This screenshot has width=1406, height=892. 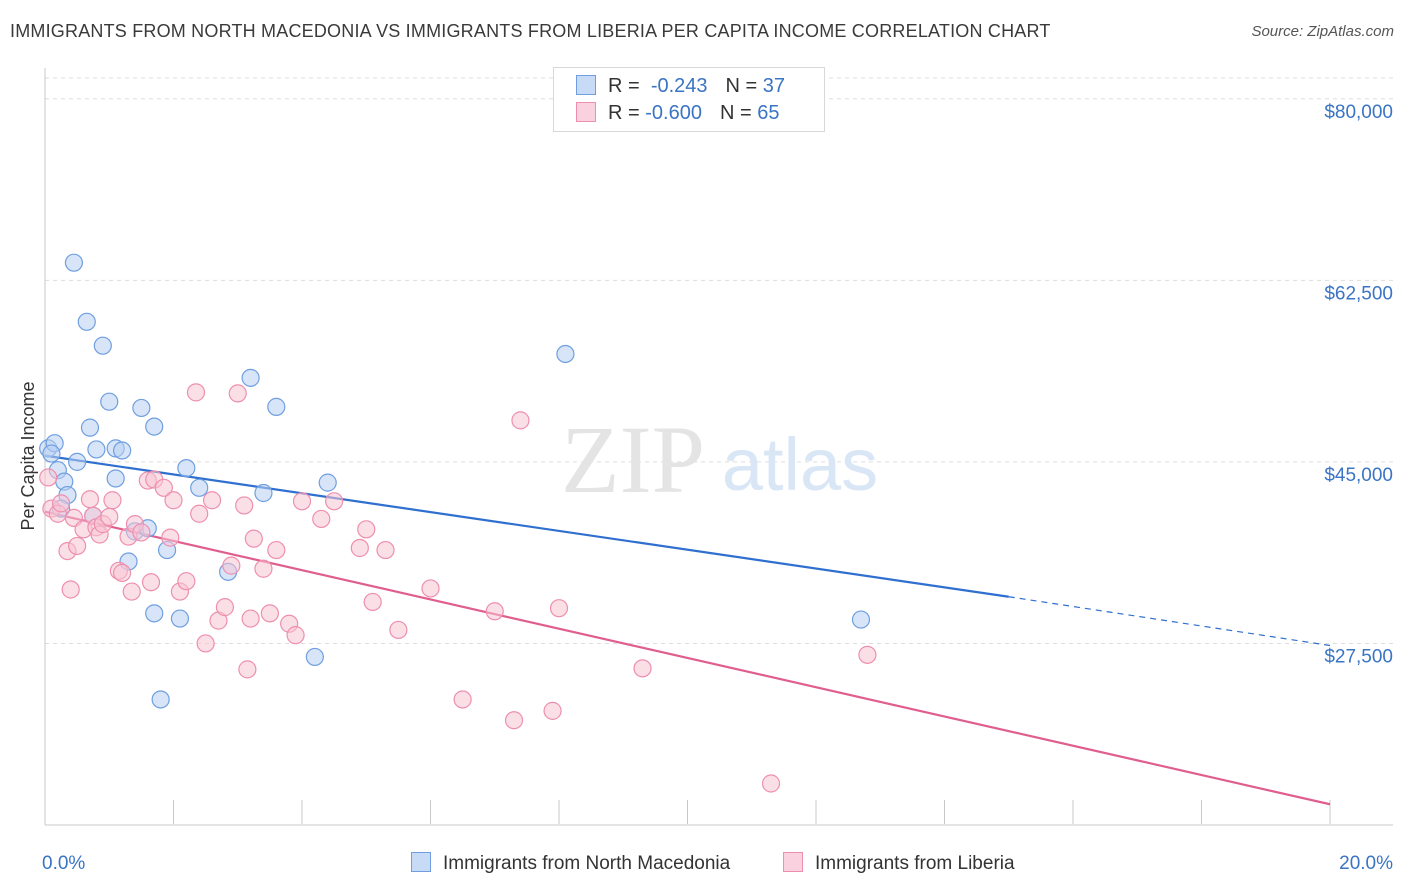 What do you see at coordinates (1358, 293) in the screenshot?
I see `y-tick-label: $62,500` at bounding box center [1358, 293].